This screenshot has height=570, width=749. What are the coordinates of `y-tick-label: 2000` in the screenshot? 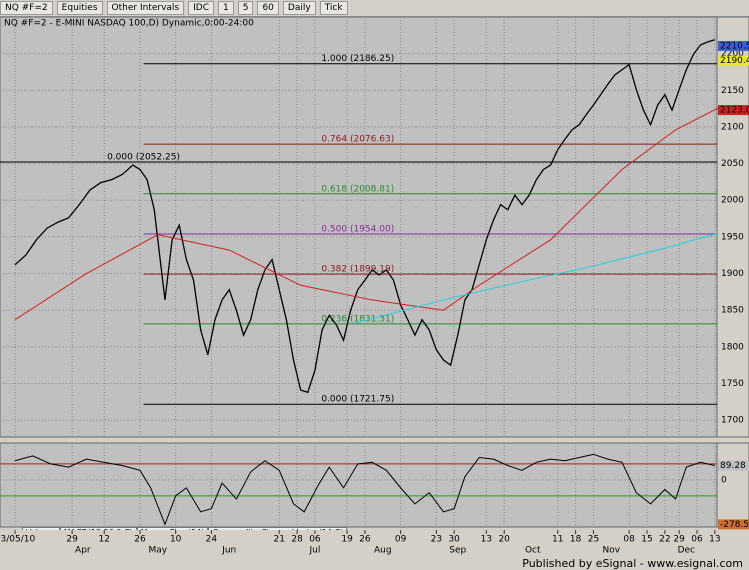 It's located at (732, 201).